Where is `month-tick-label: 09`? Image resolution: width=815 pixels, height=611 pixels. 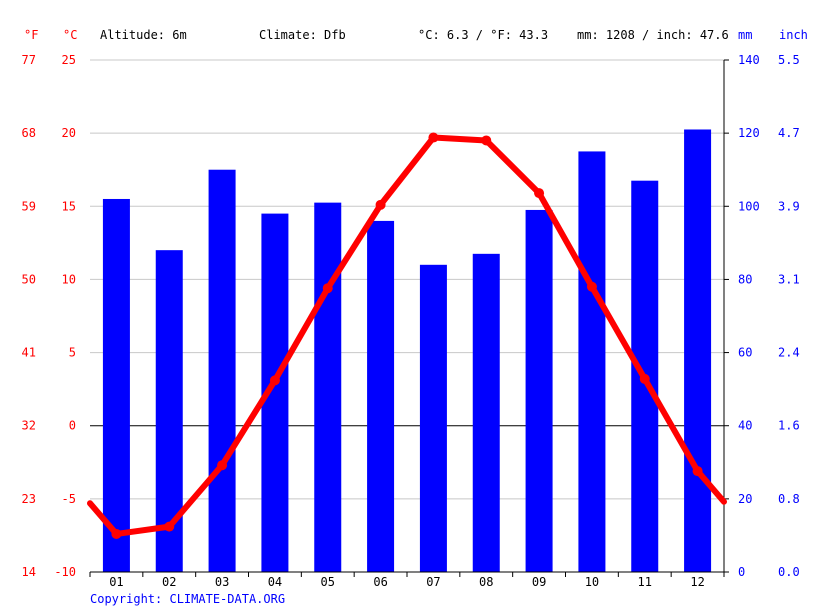 month-tick-label: 09 is located at coordinates (539, 582).